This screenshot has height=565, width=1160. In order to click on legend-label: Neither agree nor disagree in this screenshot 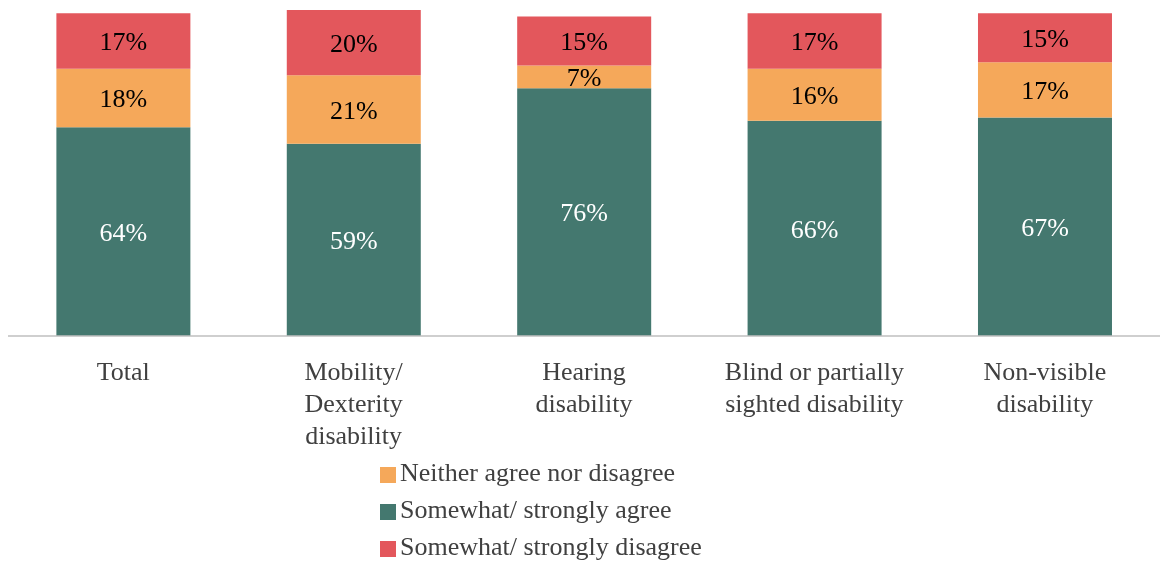, I will do `click(538, 472)`.